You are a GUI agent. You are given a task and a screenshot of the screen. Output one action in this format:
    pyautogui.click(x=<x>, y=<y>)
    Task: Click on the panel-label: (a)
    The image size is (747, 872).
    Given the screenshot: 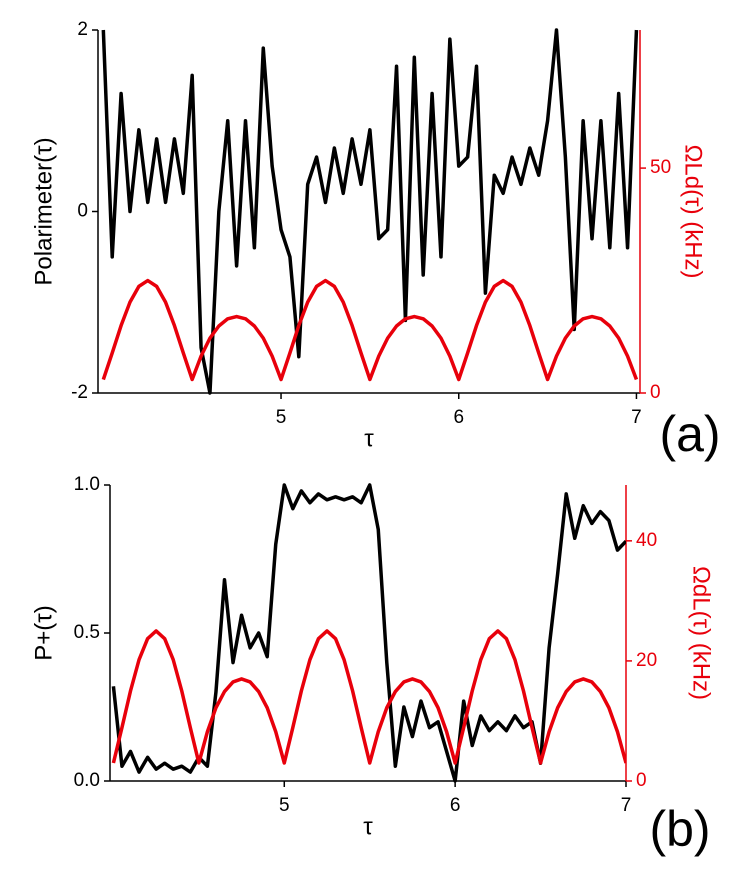 What is the action you would take?
    pyautogui.click(x=689, y=434)
    